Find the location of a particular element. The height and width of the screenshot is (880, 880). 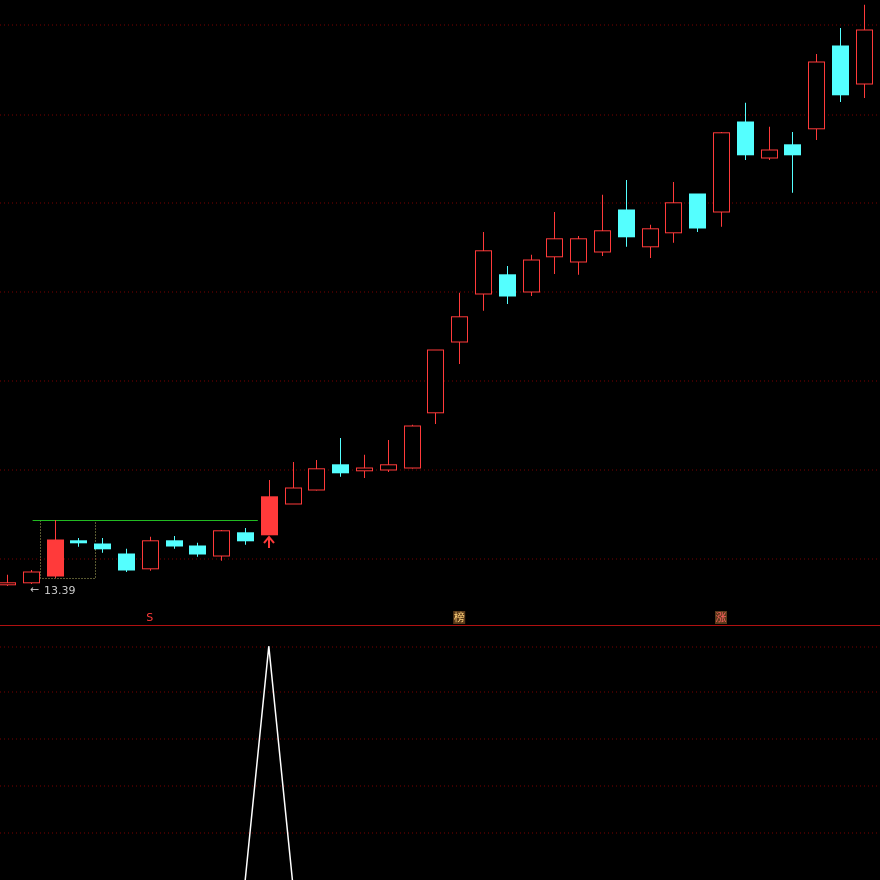

low-arrow: ← is located at coordinates (34, 589).